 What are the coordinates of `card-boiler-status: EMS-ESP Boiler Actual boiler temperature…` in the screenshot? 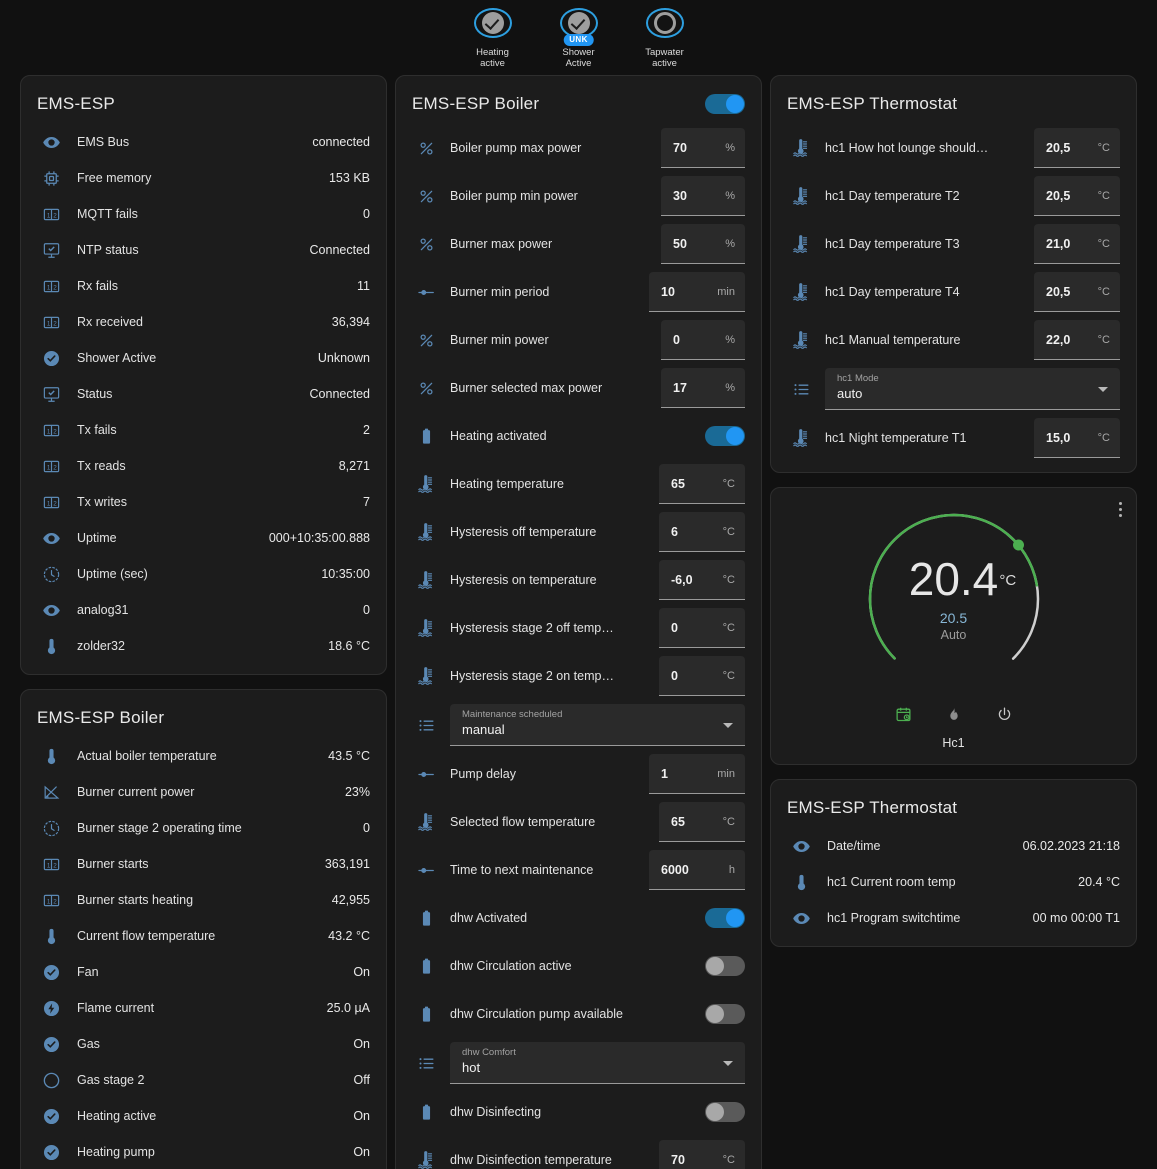 It's located at (203, 929).